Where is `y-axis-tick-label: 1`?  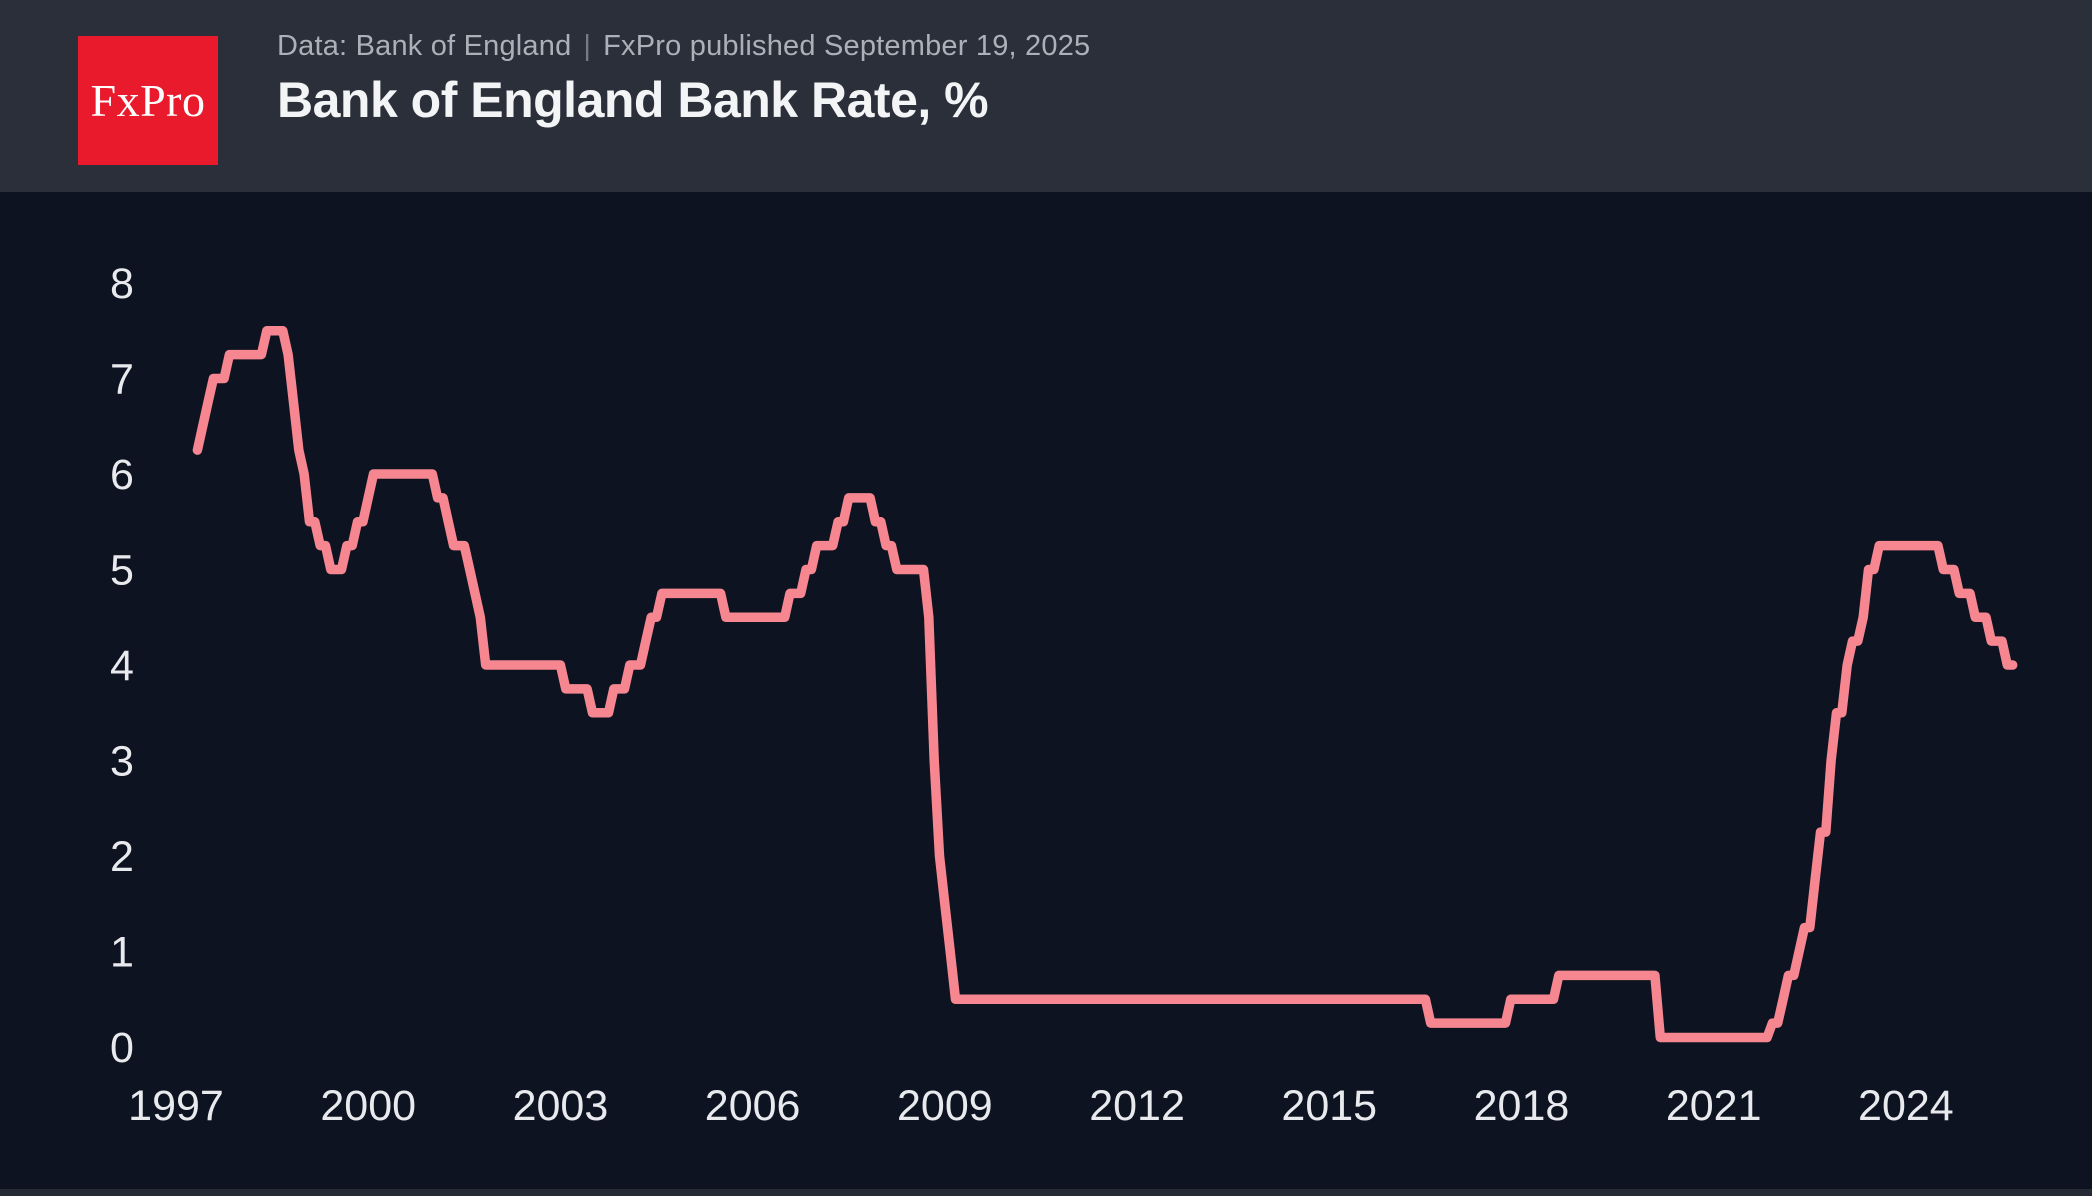 y-axis-tick-label: 1 is located at coordinates (122, 953).